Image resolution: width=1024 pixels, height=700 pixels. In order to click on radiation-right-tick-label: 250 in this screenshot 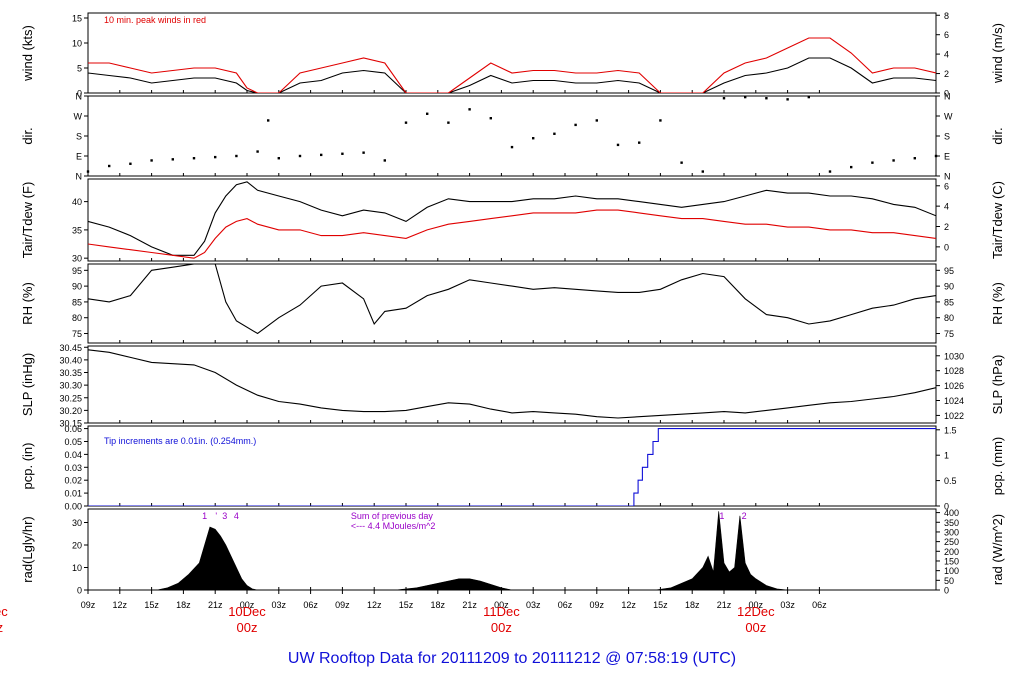, I will do `click(951, 542)`.